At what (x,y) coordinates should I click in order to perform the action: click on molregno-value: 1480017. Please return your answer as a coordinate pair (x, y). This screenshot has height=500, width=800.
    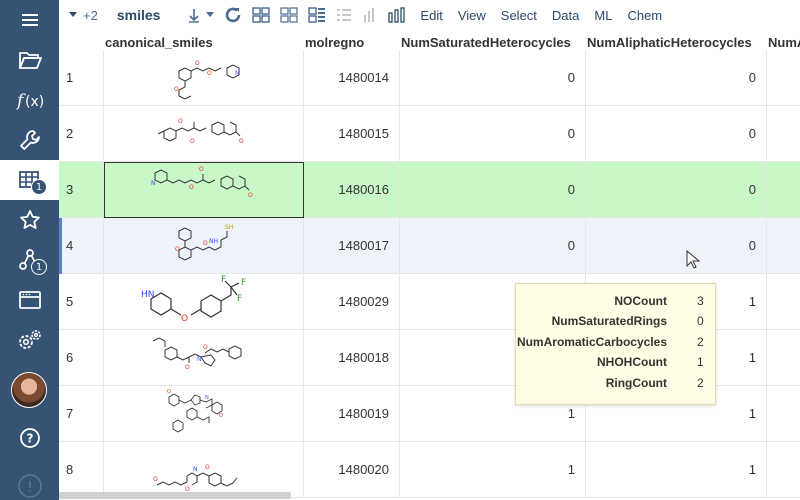
    Looking at the image, I should click on (352, 246).